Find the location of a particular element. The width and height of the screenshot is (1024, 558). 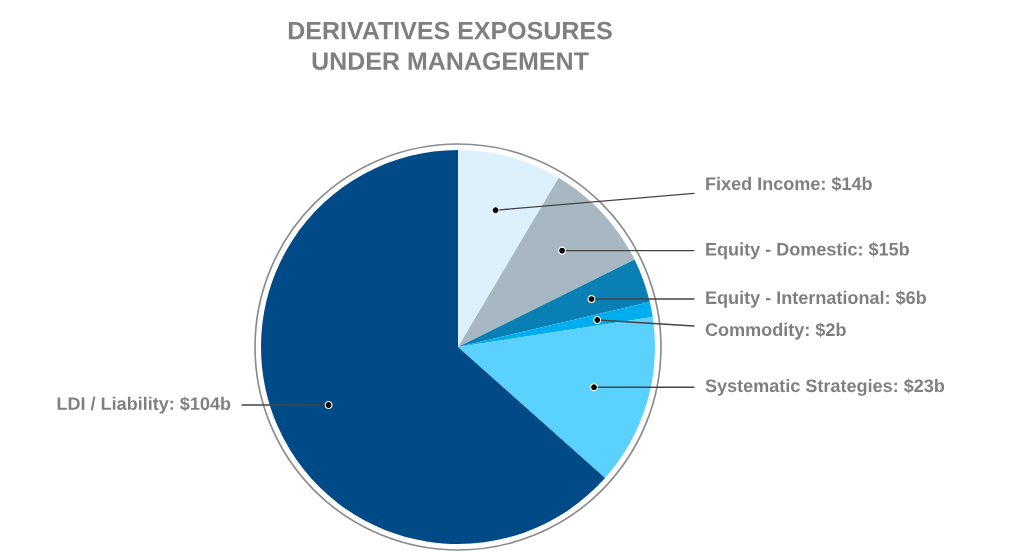

slice-label: Commodity: $2b is located at coordinates (775, 331).